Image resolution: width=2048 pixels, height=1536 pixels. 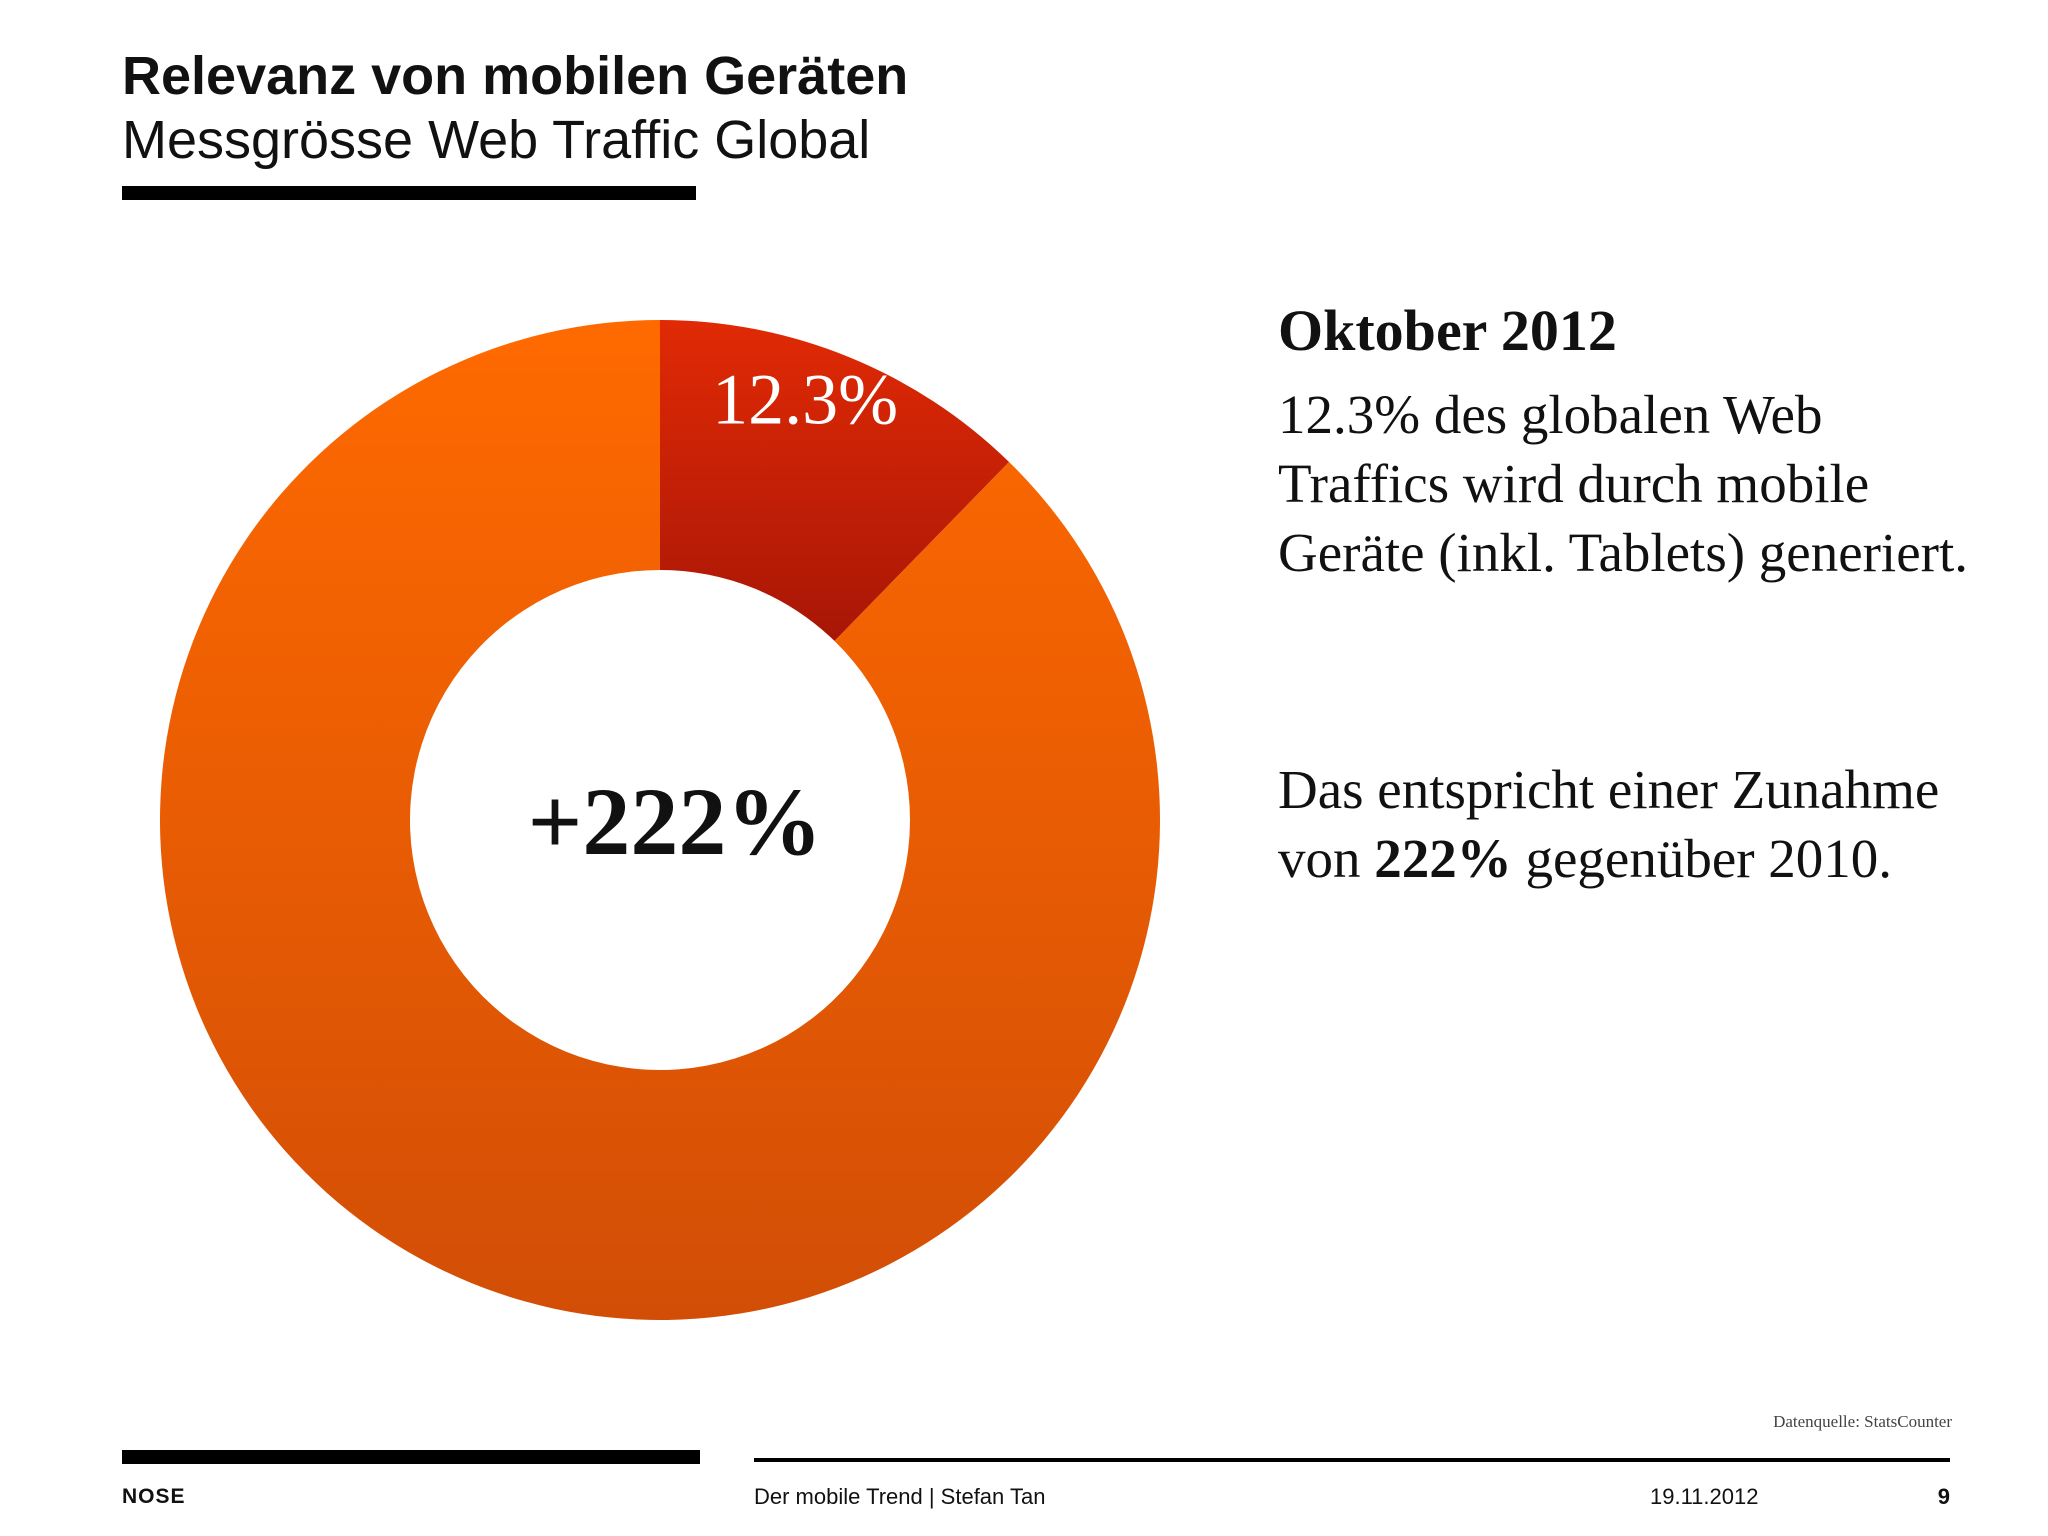 I want to click on donut-slice-mobile, so click(x=835, y=481).